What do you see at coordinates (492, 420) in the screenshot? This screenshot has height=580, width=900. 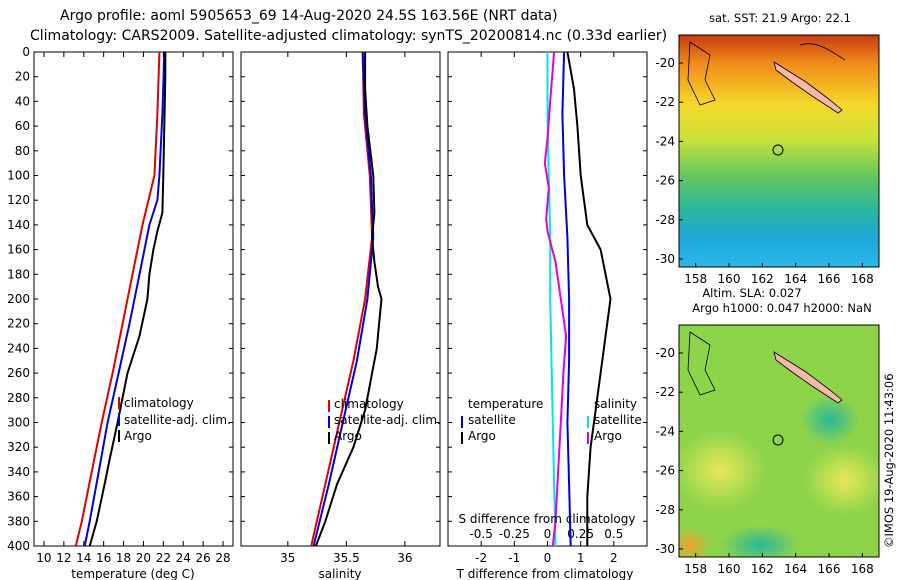 I see `legend-label-t-satellite: satellite` at bounding box center [492, 420].